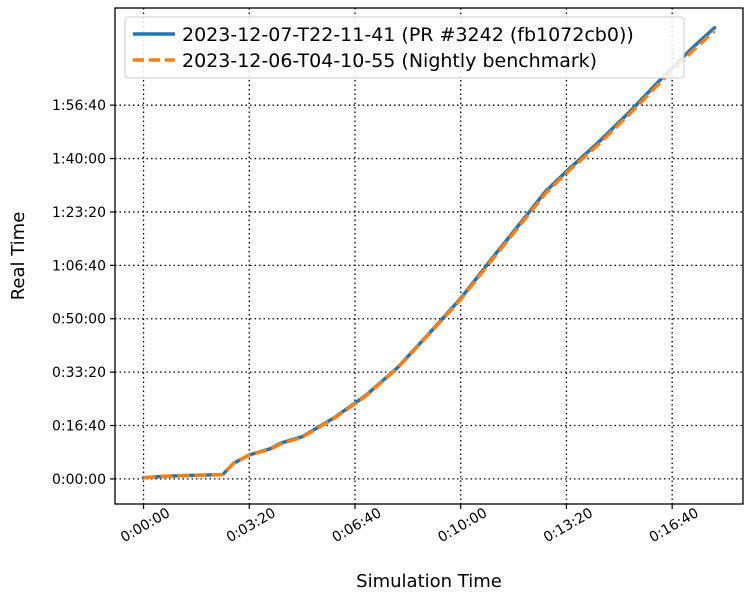  Describe the element at coordinates (79, 266) in the screenshot. I see `y-tick-label: 1:06:40` at that location.